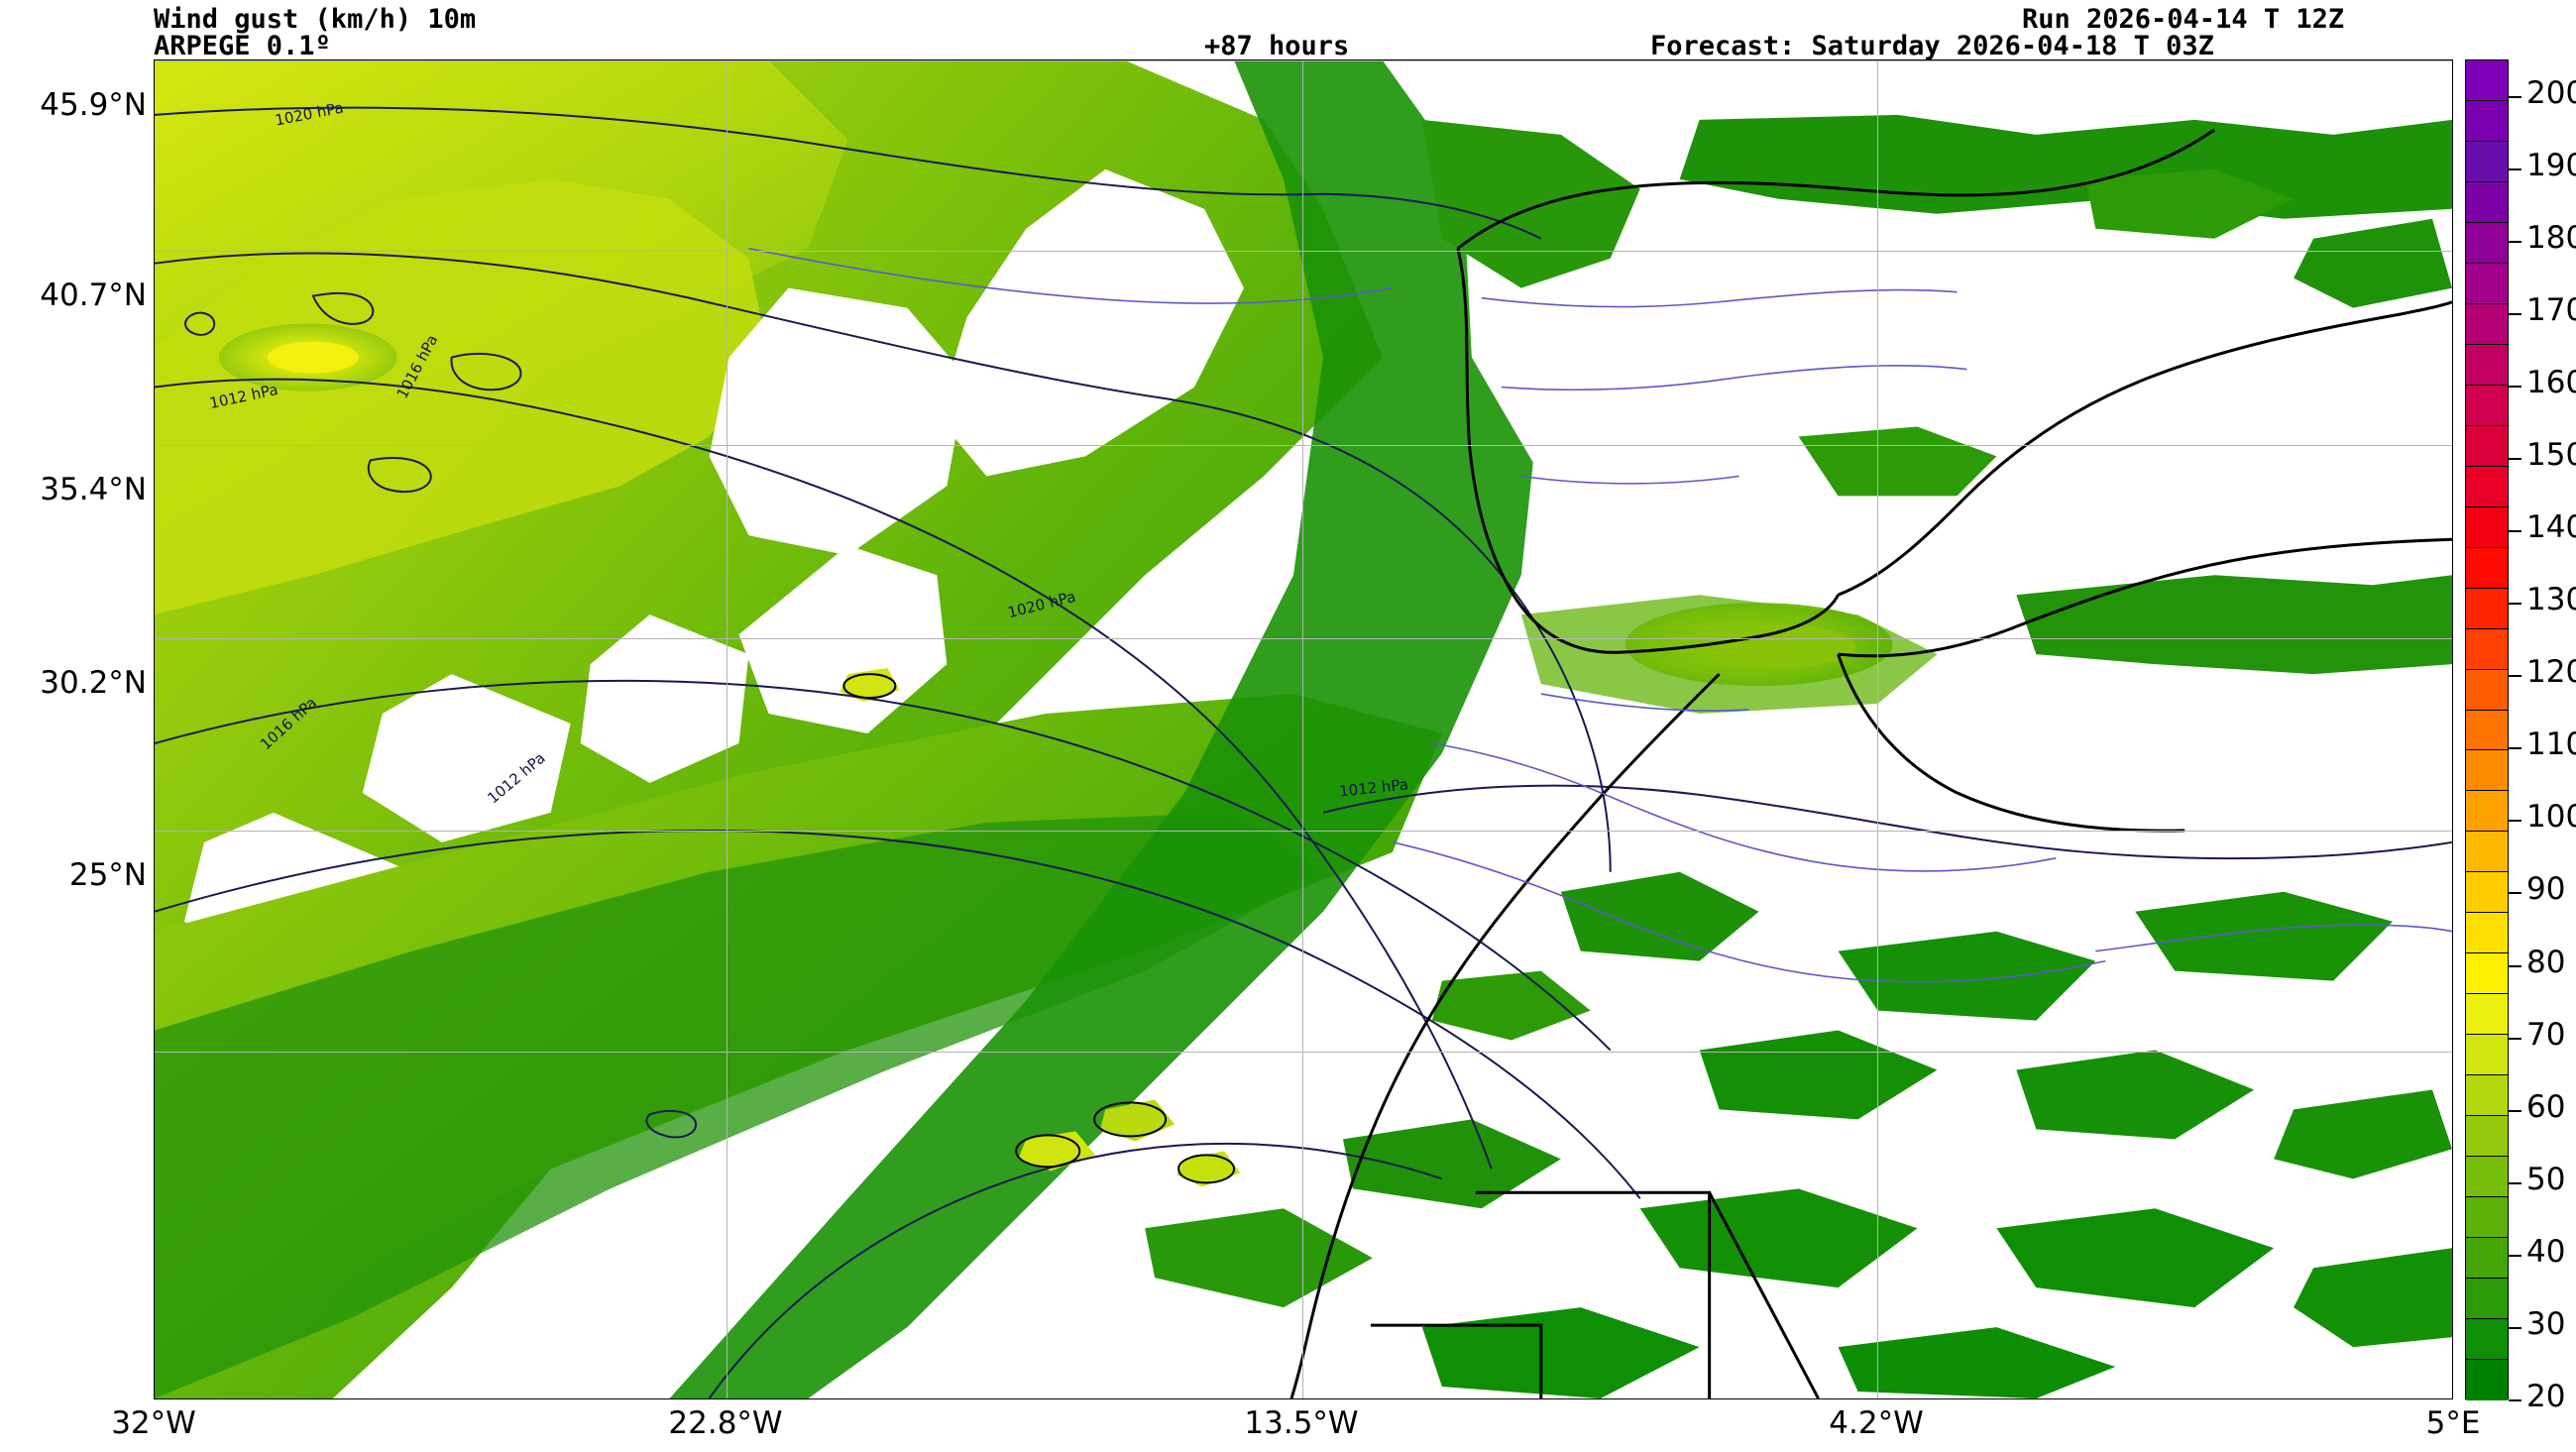 This screenshot has height=1452, width=2576. Describe the element at coordinates (93, 295) in the screenshot. I see `latitude-tick-label: 40.7°N` at that location.